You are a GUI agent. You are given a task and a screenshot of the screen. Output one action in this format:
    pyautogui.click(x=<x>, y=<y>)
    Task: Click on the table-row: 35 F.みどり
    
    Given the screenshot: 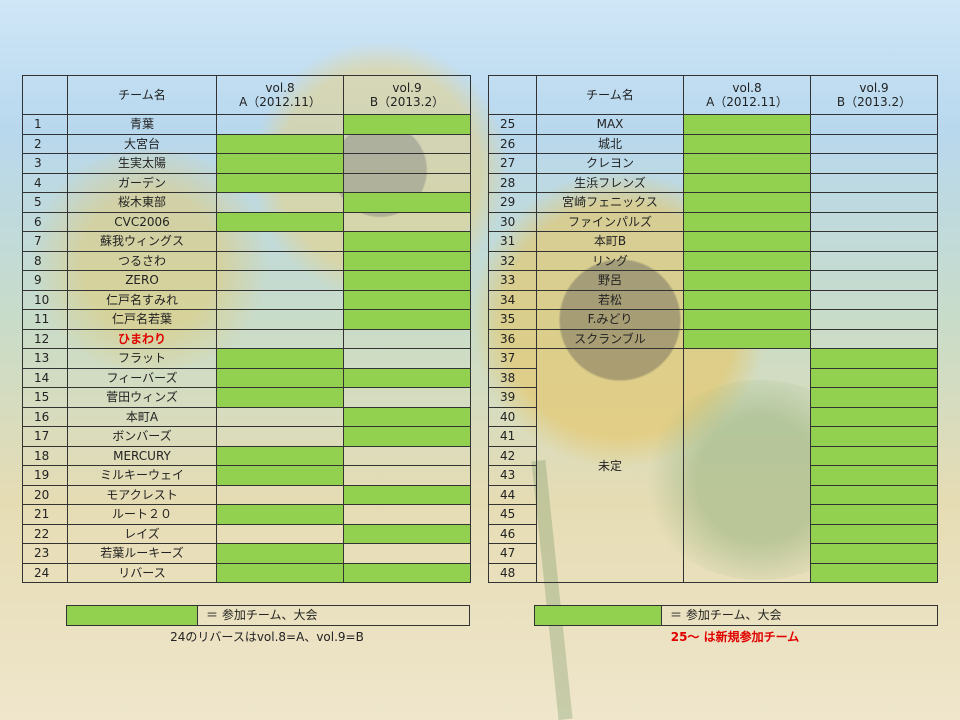 What is the action you would take?
    pyautogui.click(x=713, y=319)
    